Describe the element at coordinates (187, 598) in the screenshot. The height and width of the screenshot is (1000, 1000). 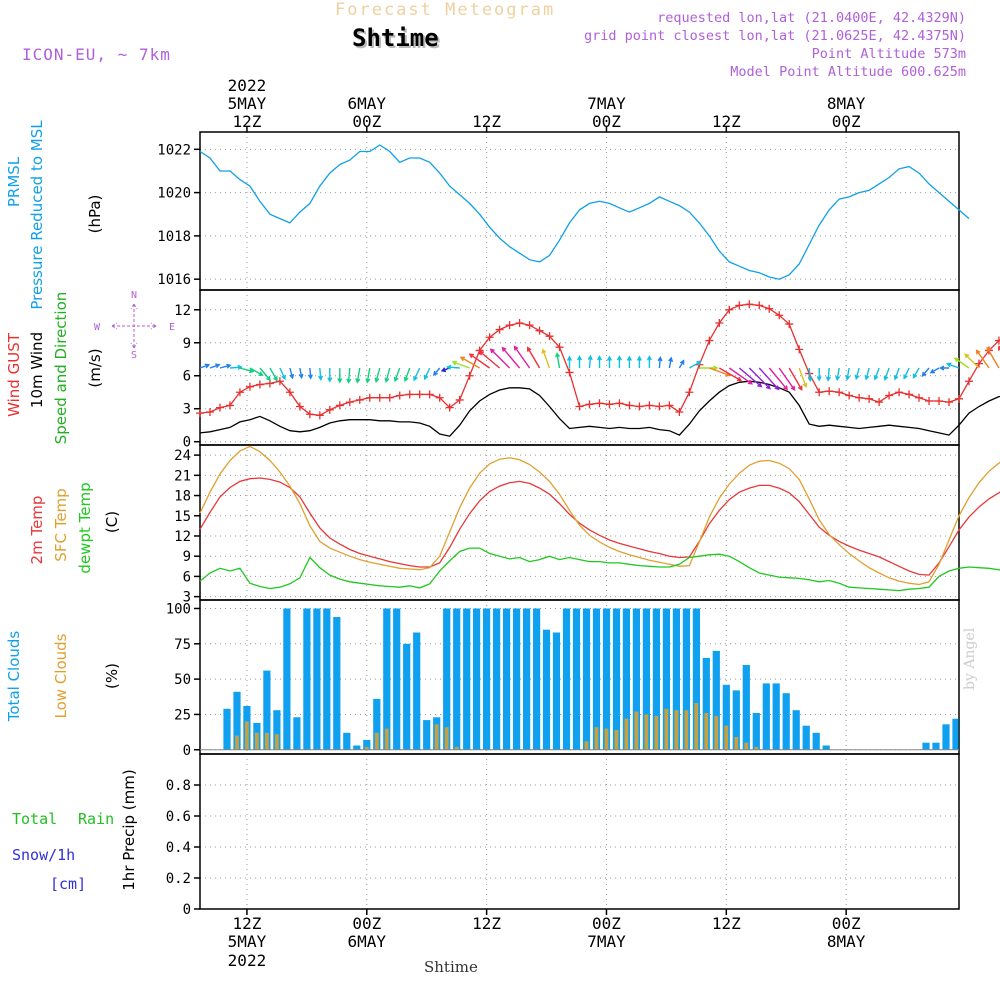
I see `ytick-label-temperature-0: 3` at that location.